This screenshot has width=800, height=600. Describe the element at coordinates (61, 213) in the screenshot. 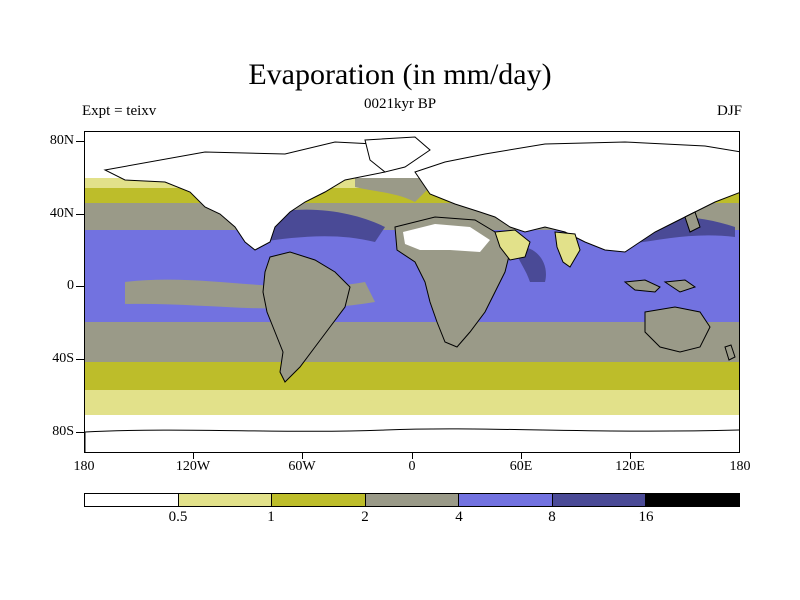

I see `y-tick-label: 40N` at that location.